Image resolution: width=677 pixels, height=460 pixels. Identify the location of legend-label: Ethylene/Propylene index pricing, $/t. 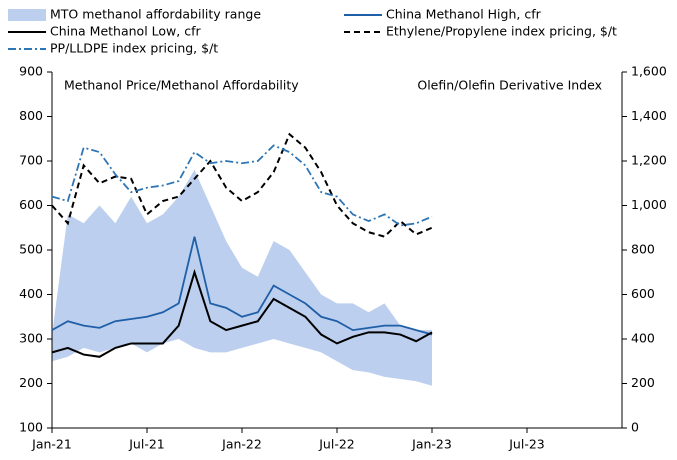
(501, 31).